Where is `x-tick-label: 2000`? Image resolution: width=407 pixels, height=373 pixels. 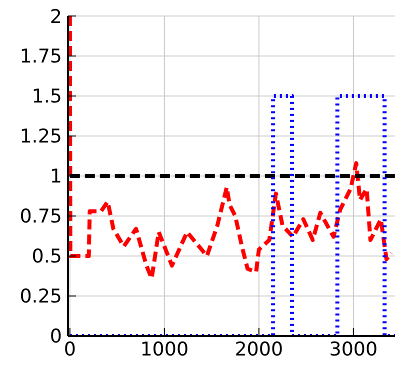
x-tick-label: 2000 is located at coordinates (259, 349).